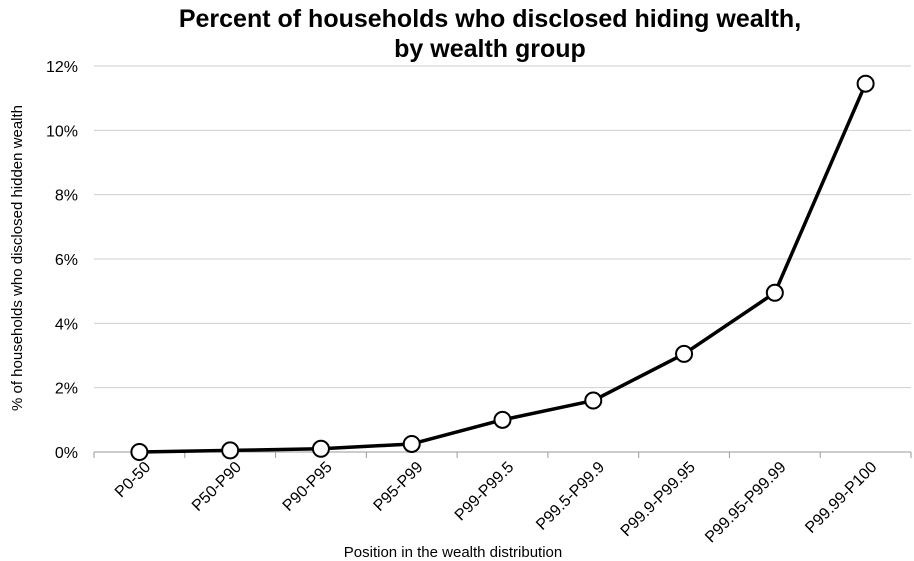 This screenshot has width=914, height=561. I want to click on x-tick-label: P50-P90, so click(217, 487).